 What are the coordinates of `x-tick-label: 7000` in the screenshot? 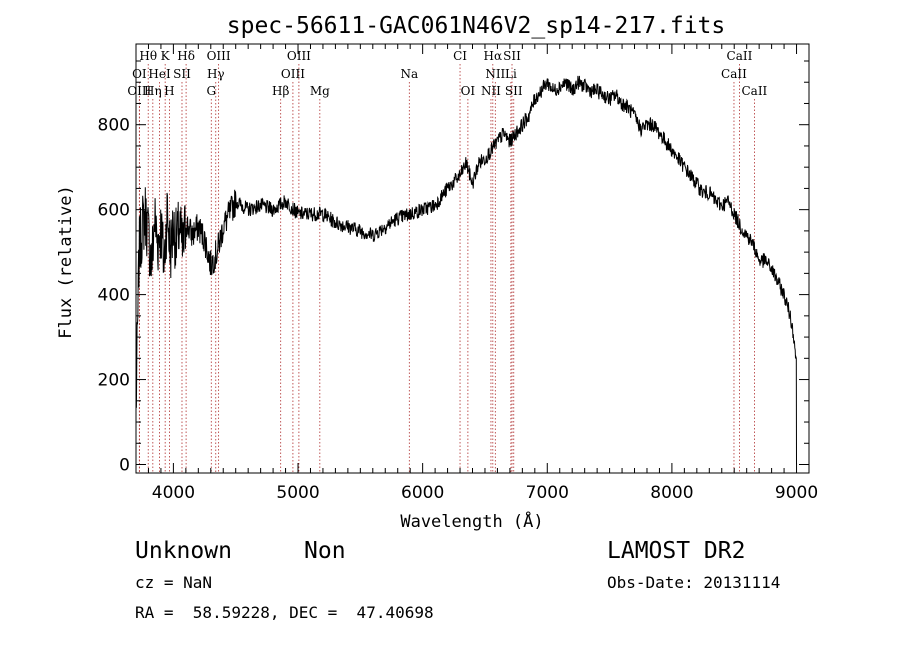 It's located at (547, 493).